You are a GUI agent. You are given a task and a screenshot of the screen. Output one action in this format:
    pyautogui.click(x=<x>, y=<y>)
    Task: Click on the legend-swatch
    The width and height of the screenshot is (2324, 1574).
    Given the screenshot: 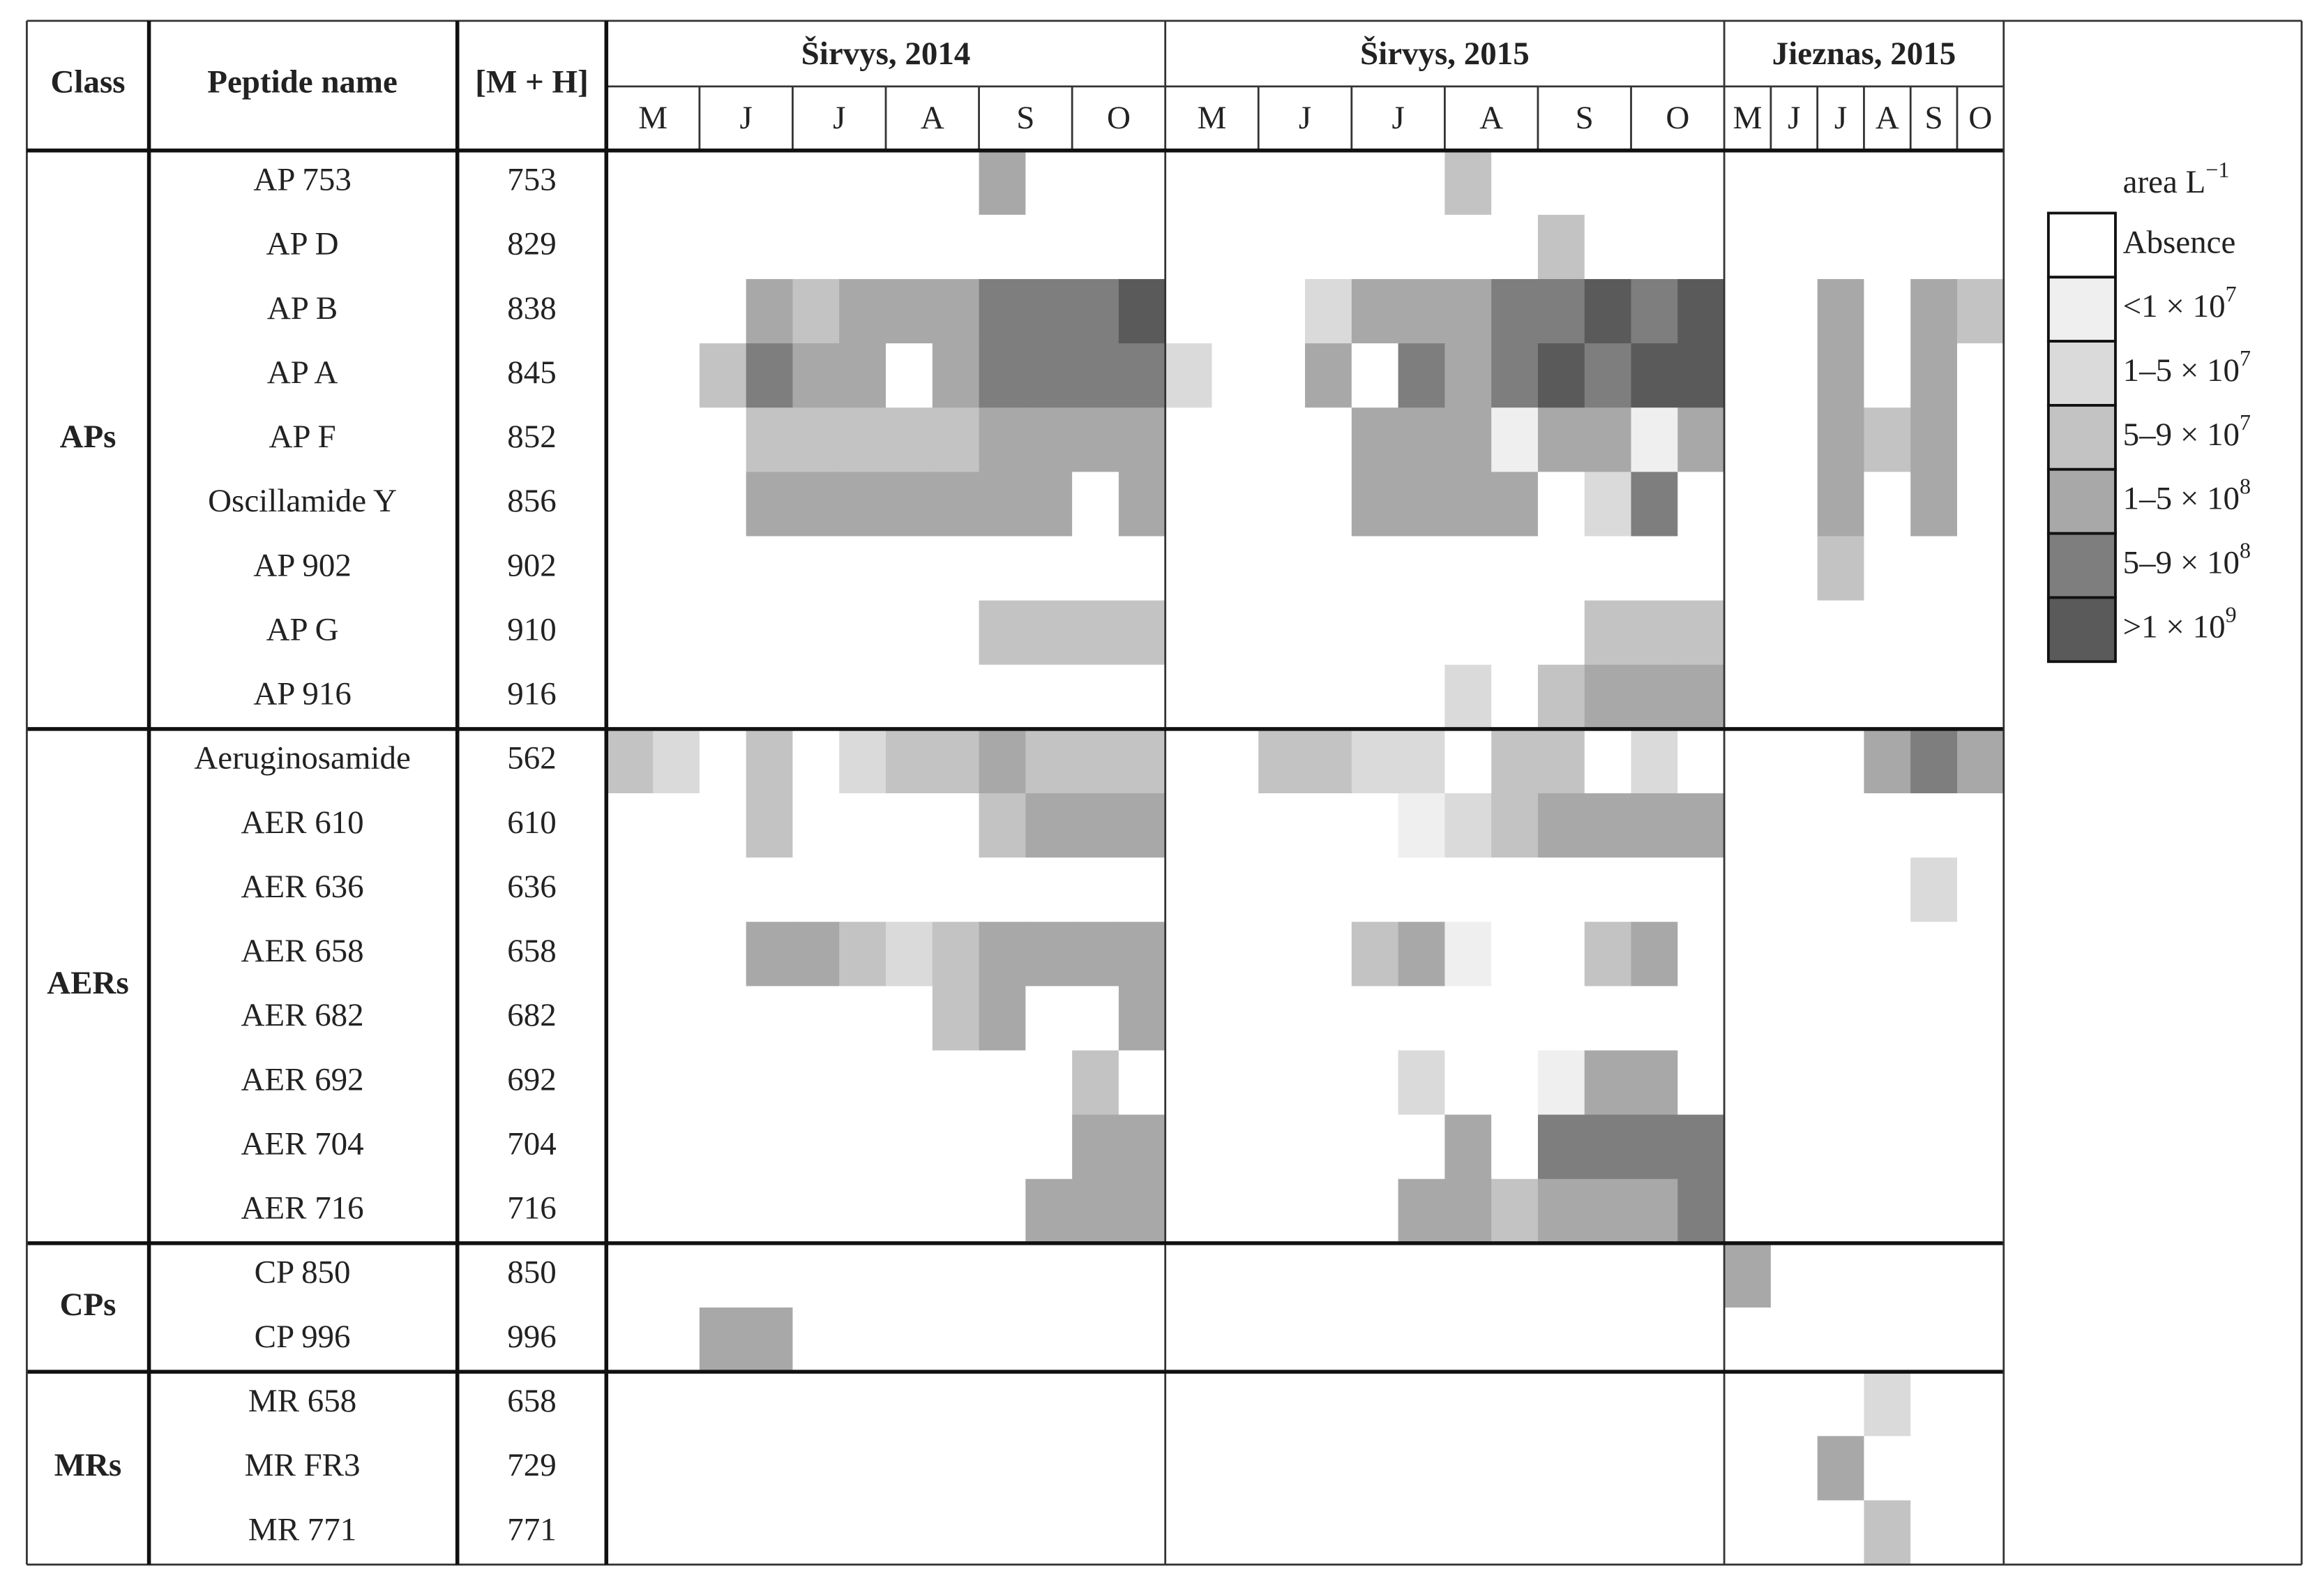 What is the action you would take?
    pyautogui.click(x=2081, y=309)
    